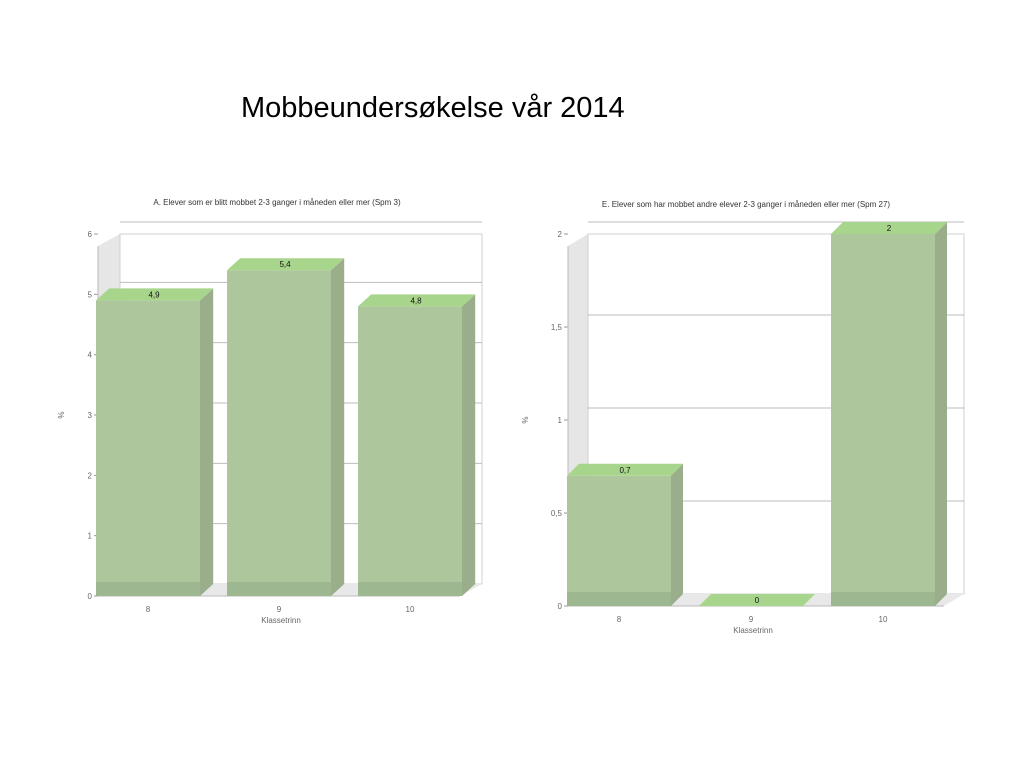  Describe the element at coordinates (557, 513) in the screenshot. I see `y-tick-label: 0,5` at that location.